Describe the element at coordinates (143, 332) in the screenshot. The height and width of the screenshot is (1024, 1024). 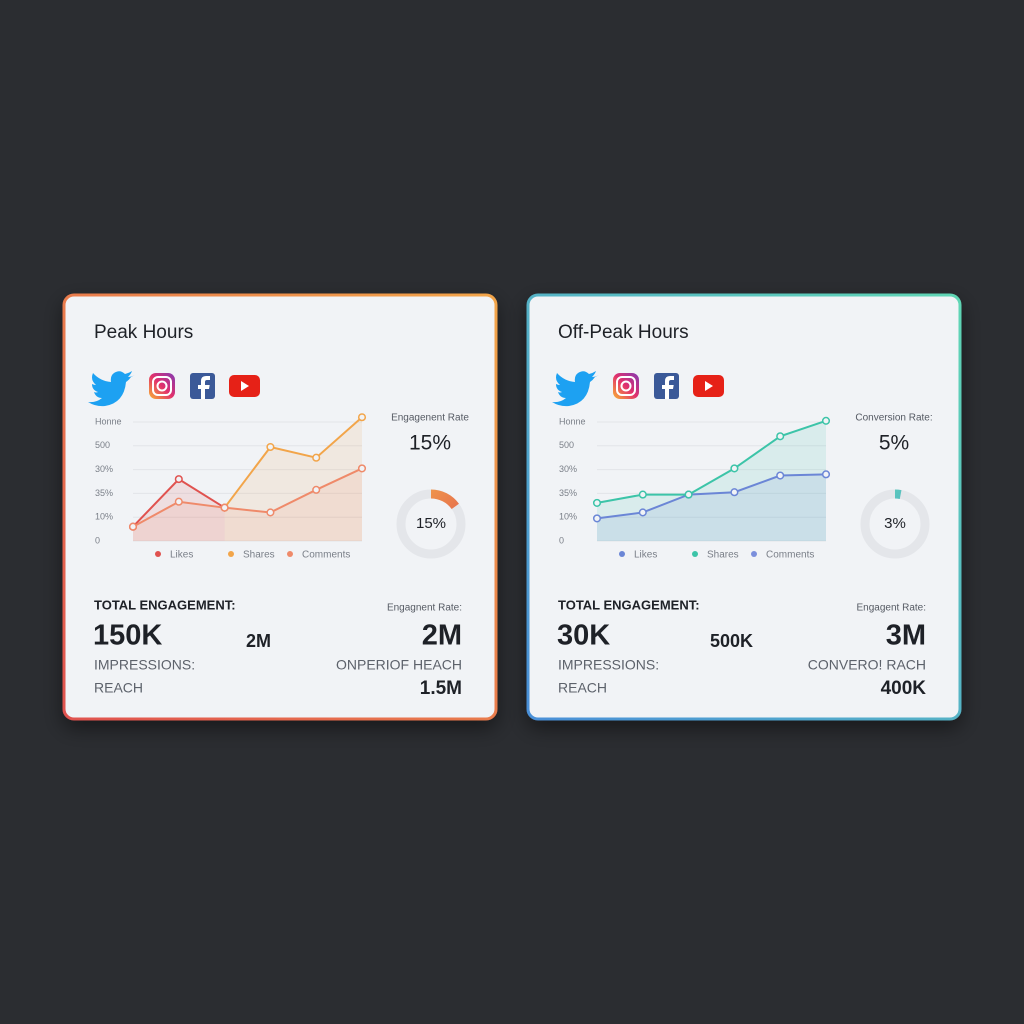
I see `card-title: Peak Hours` at that location.